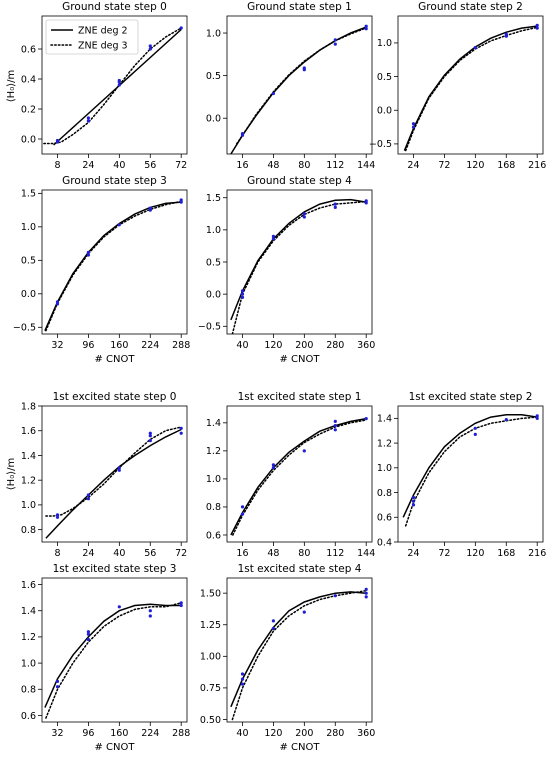 Image resolution: width=550 pixels, height=758 pixels. What do you see at coordinates (210, 720) in the screenshot?
I see `y-tick-label: 0.50` at bounding box center [210, 720].